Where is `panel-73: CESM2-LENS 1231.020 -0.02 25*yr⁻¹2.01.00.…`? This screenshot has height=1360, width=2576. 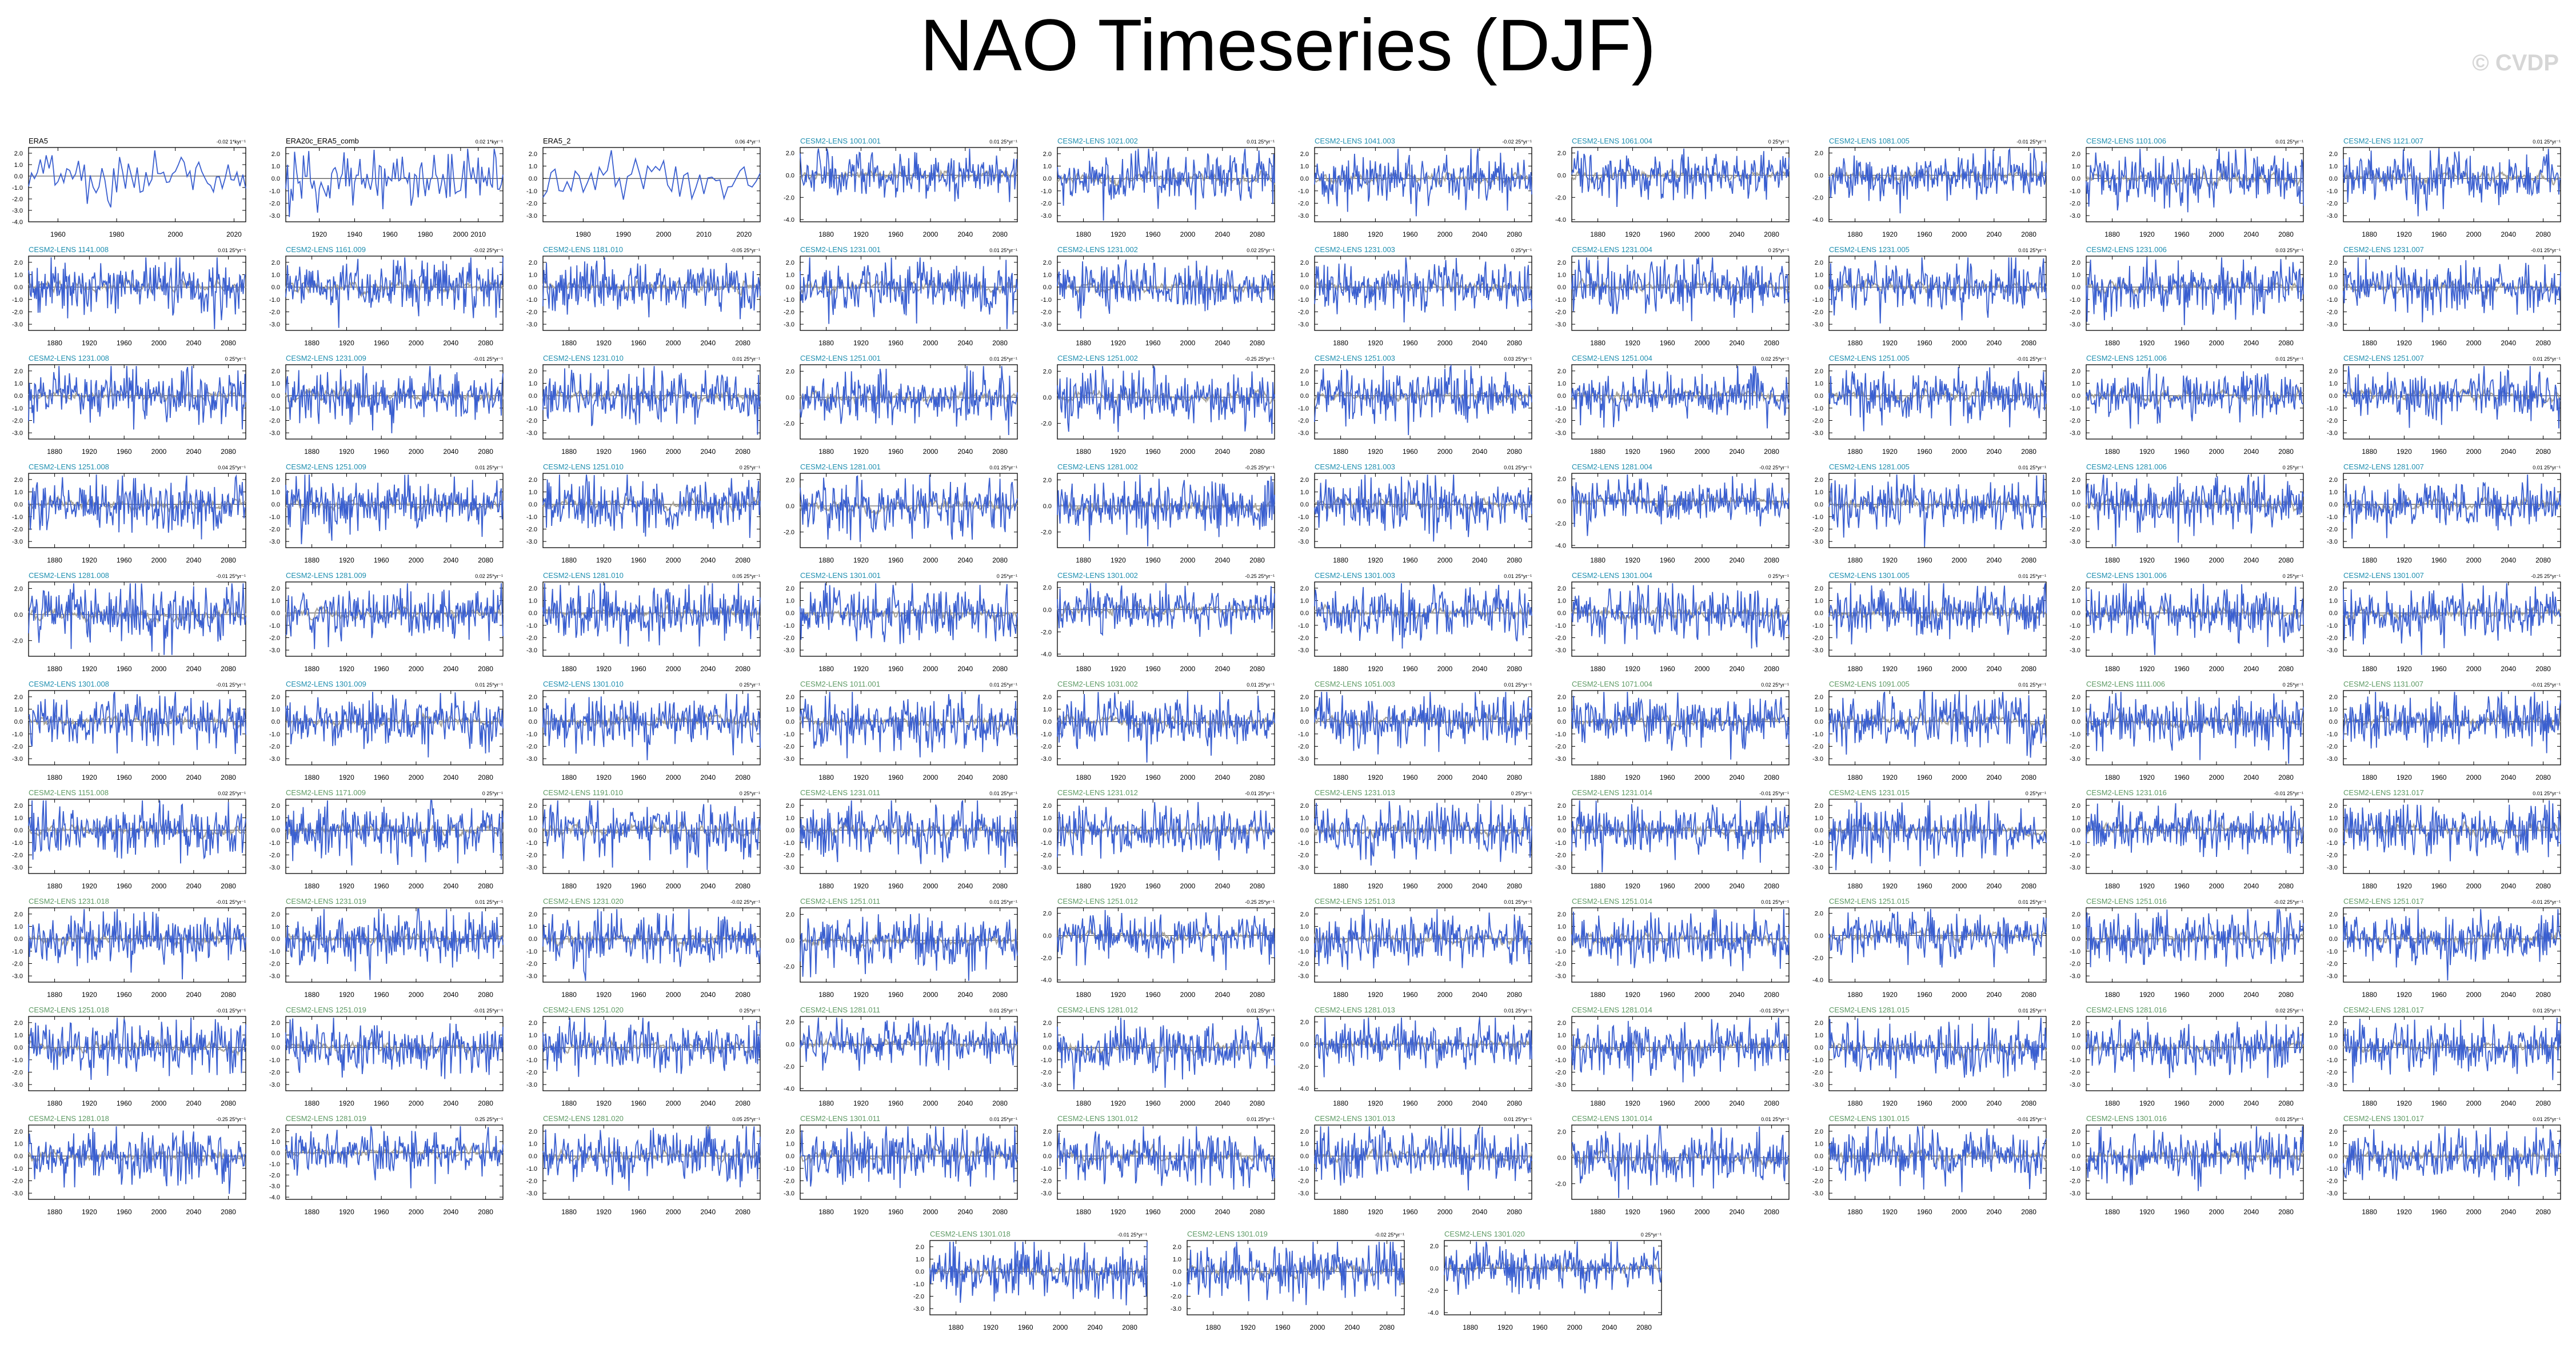
panel-73: CESM2-LENS 1231.020 -0.02 25*yr⁻¹2.01.00.… is located at coordinates (643, 948).